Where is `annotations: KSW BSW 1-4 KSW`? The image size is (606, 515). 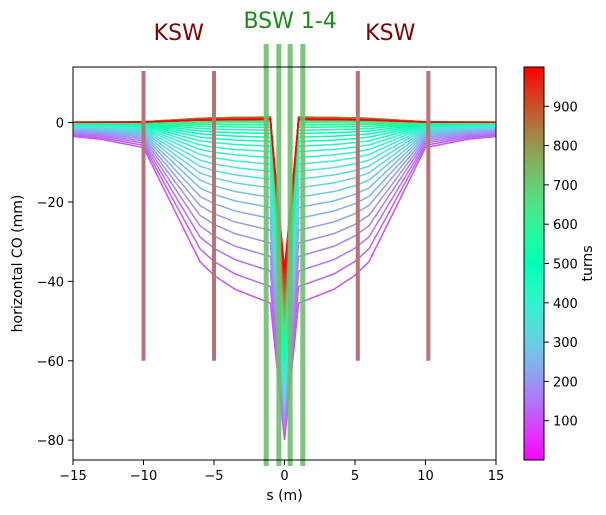
annotations: KSW BSW 1-4 KSW is located at coordinates (285, 27).